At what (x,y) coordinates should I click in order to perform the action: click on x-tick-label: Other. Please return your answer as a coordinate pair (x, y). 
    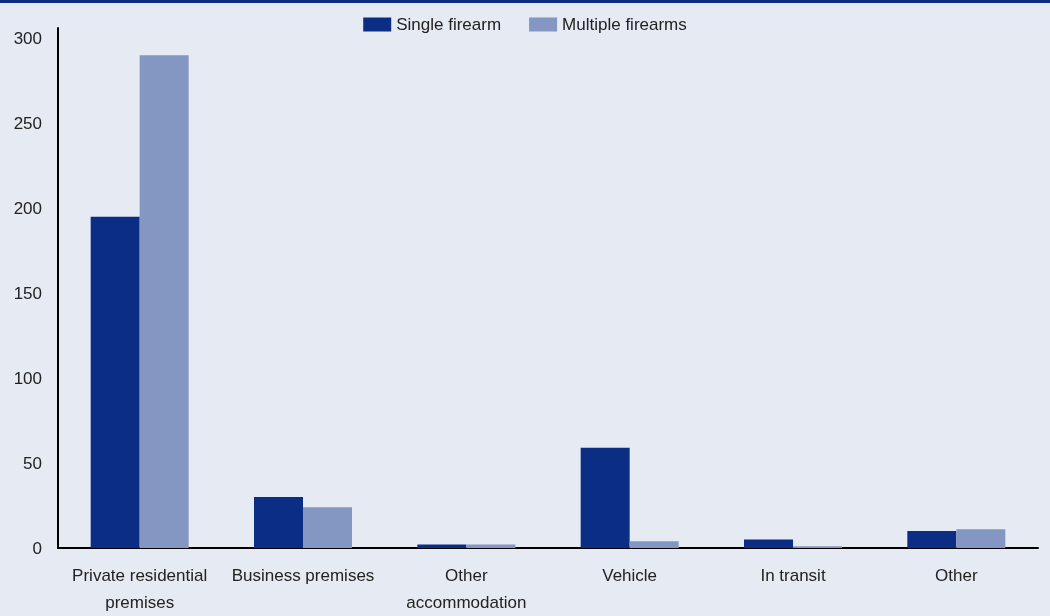
    Looking at the image, I should click on (956, 575).